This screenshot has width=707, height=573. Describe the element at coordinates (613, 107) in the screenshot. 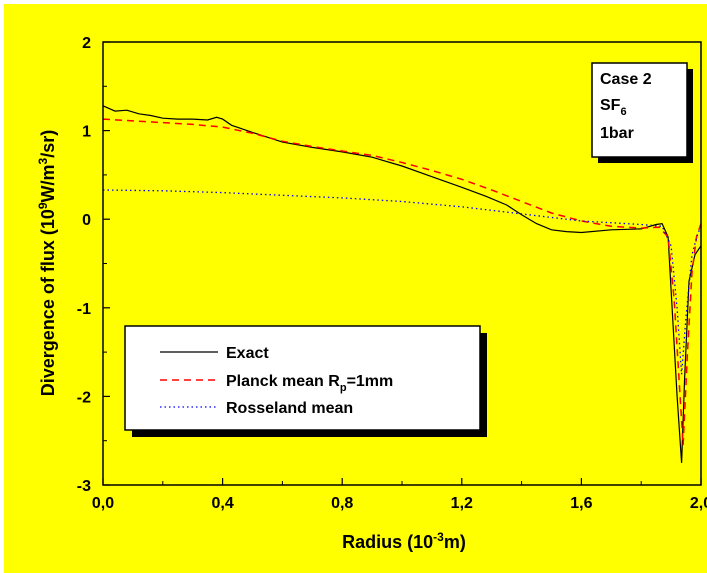

I see `gas-label: SF6` at that location.